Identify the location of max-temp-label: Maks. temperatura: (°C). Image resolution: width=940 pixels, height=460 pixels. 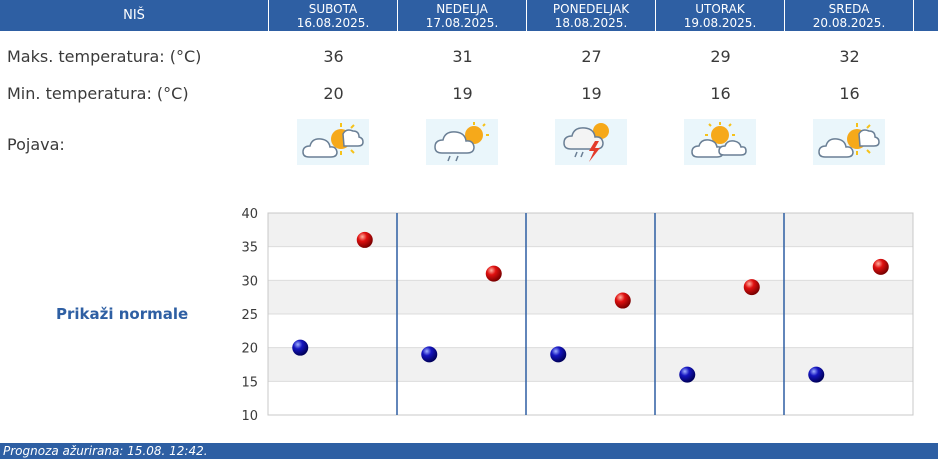
(104, 56).